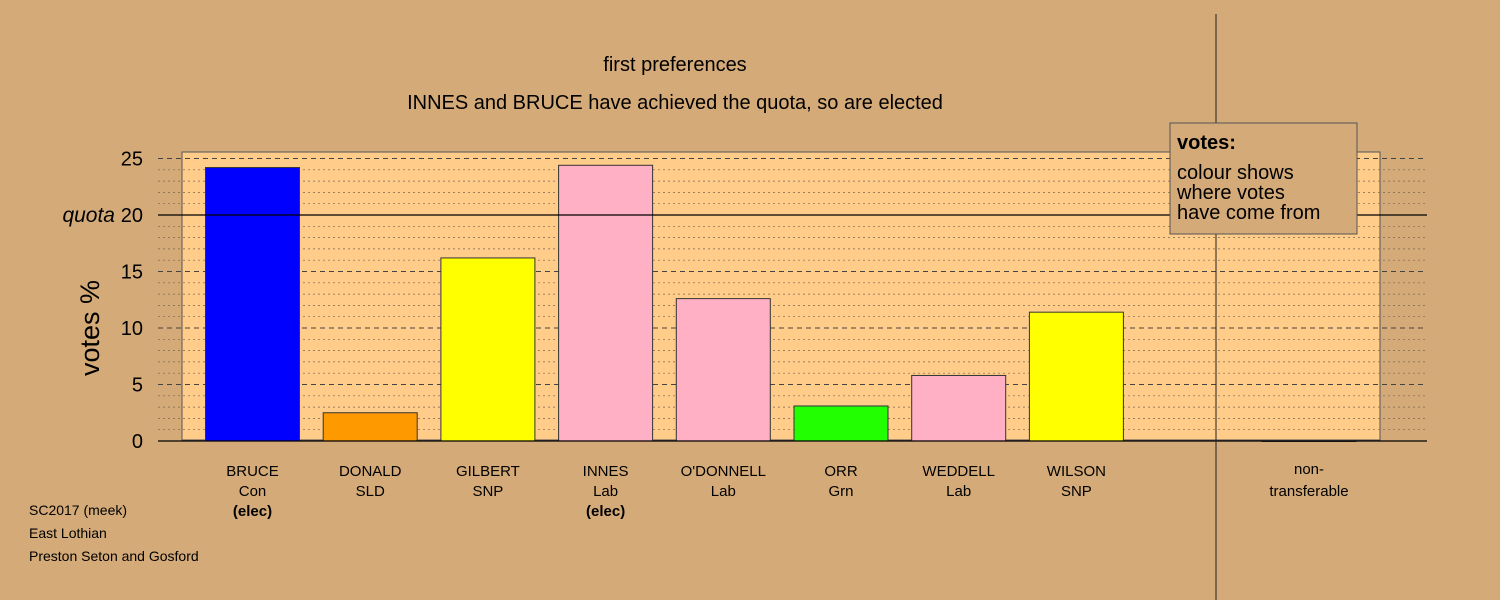 The image size is (1500, 600). I want to click on legend-title: votes:, so click(1206, 143).